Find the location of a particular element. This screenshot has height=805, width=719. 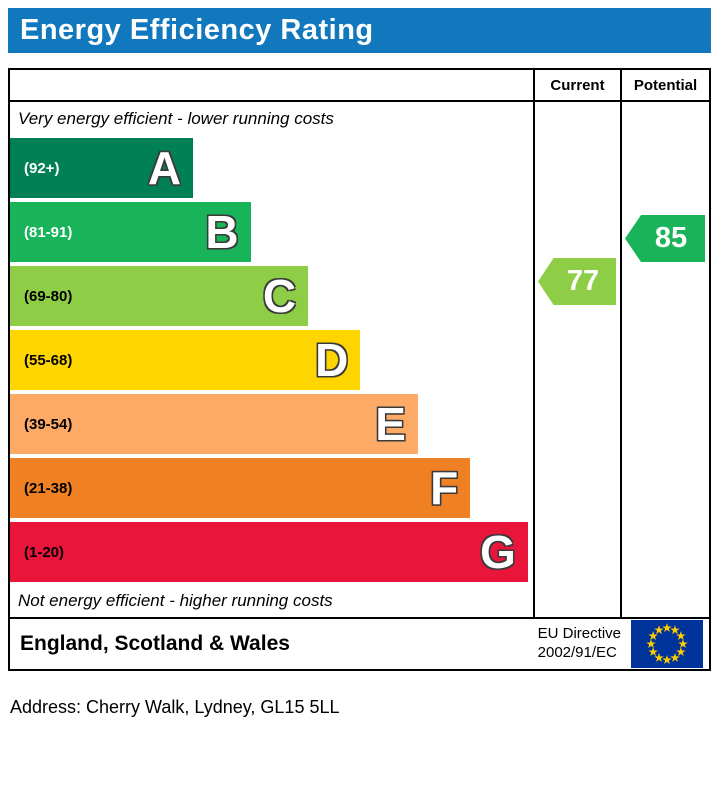

band-bar-e: (39-54) E is located at coordinates (214, 424).